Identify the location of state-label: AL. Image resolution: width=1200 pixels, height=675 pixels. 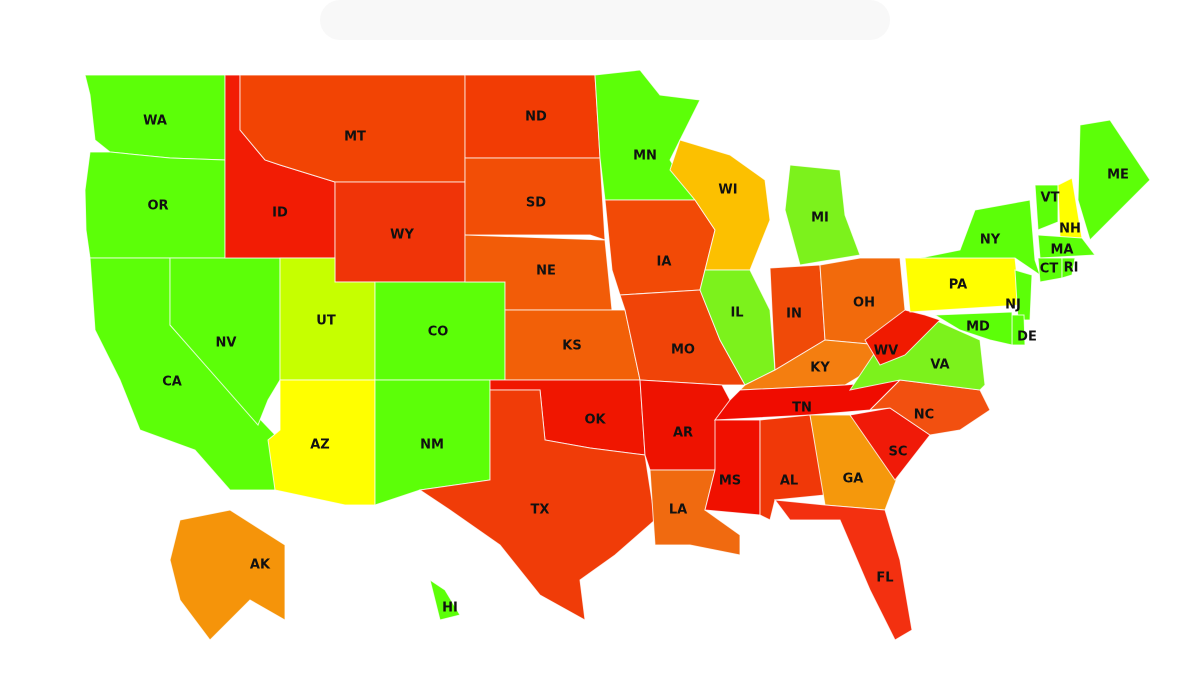
(789, 481).